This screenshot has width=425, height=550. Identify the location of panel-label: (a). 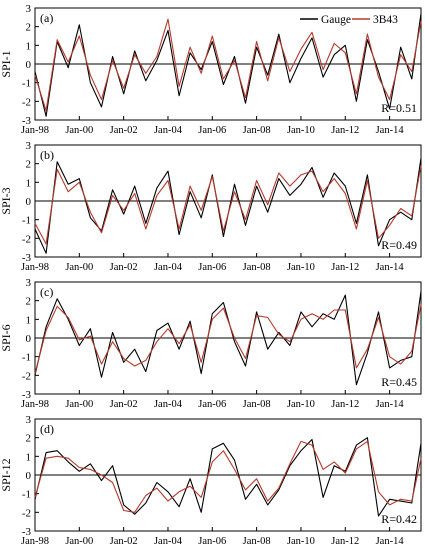
(46, 18).